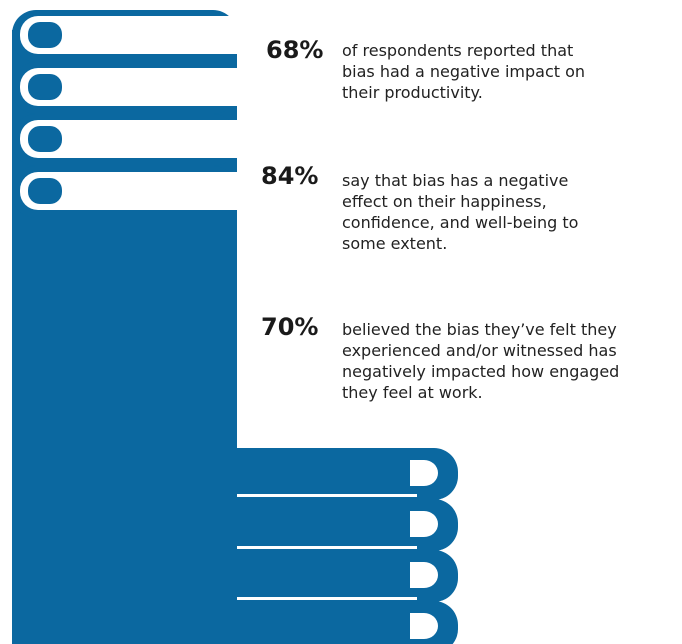 This screenshot has width=682, height=644. Describe the element at coordinates (412, 392) in the screenshot. I see `stat-text: they feel at work.` at that location.